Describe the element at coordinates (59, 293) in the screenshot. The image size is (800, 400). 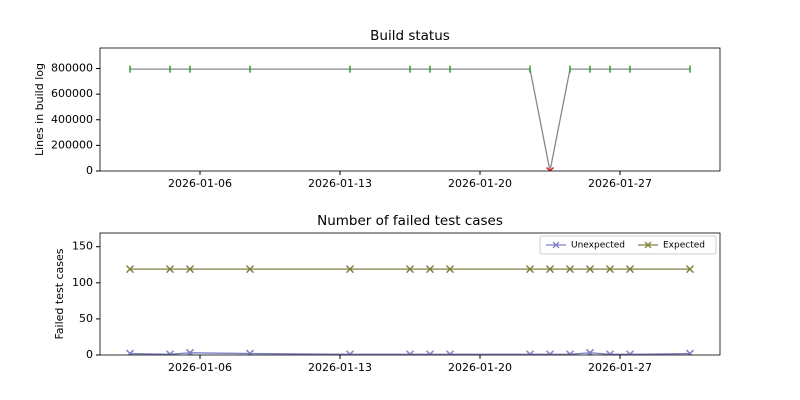
I see `y-axis-label: Failed test cases` at that location.